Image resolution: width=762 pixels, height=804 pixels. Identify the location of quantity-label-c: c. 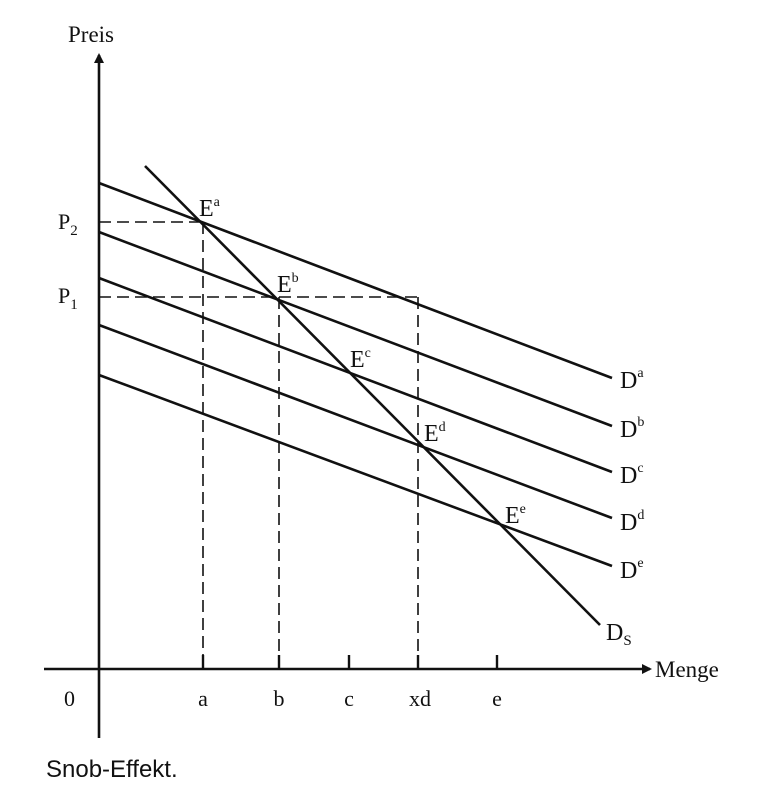
(349, 698).